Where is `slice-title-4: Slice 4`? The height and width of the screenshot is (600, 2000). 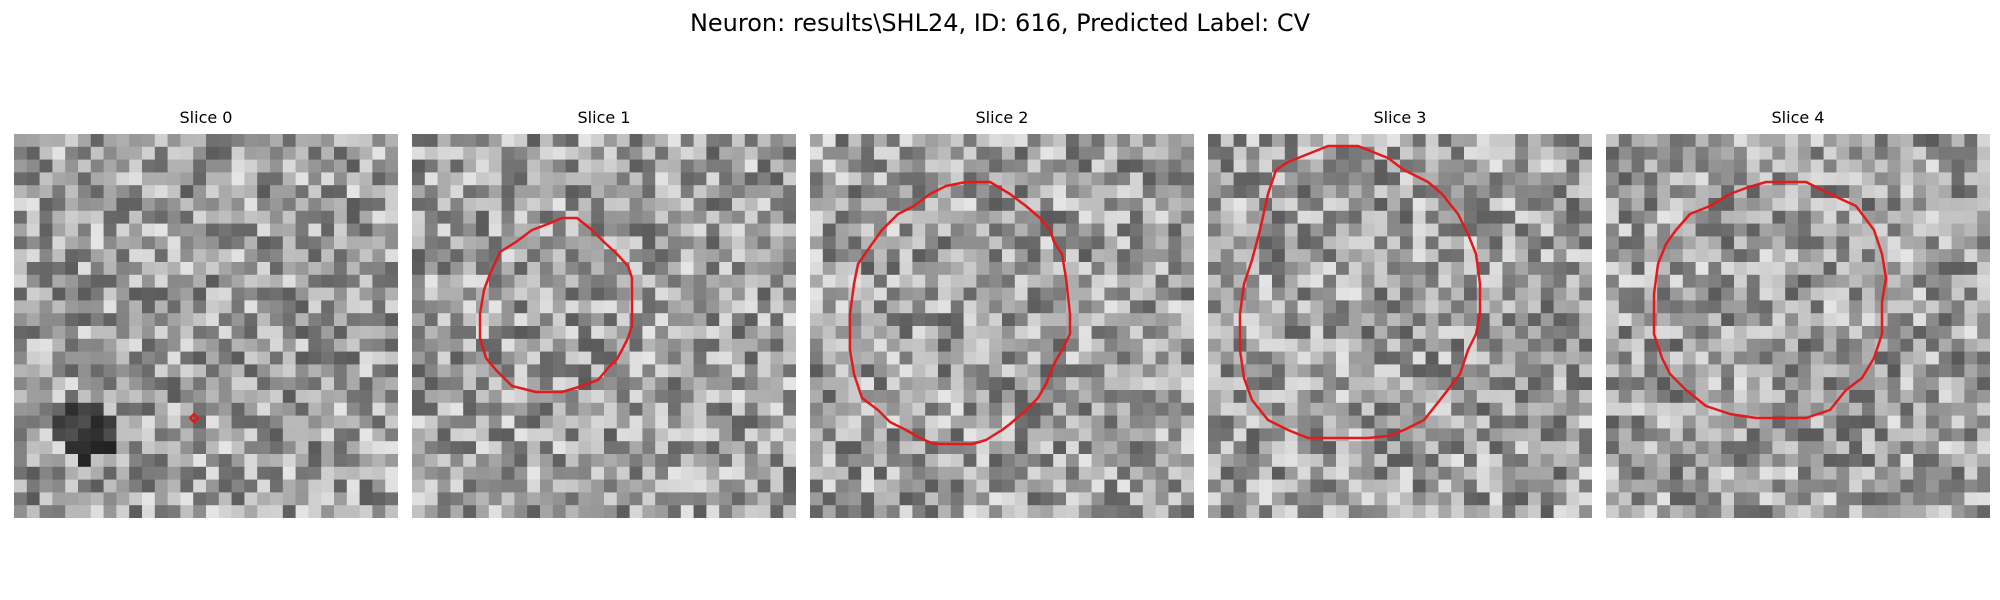 slice-title-4: Slice 4 is located at coordinates (1798, 117).